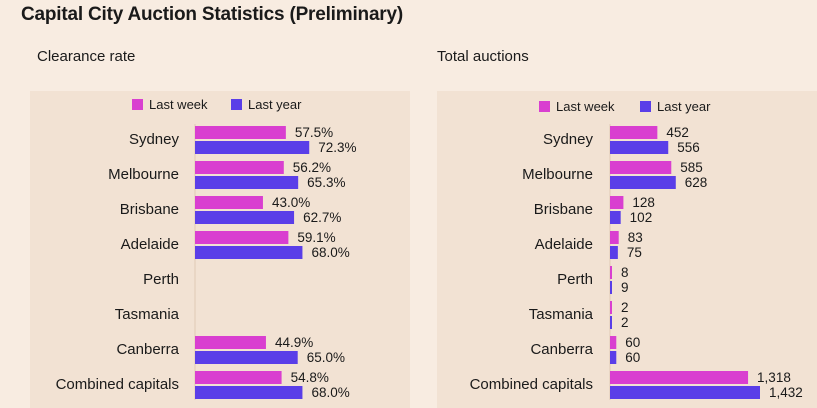 The image size is (817, 408). Describe the element at coordinates (634, 252) in the screenshot. I see `auctions-data-label: 75` at that location.